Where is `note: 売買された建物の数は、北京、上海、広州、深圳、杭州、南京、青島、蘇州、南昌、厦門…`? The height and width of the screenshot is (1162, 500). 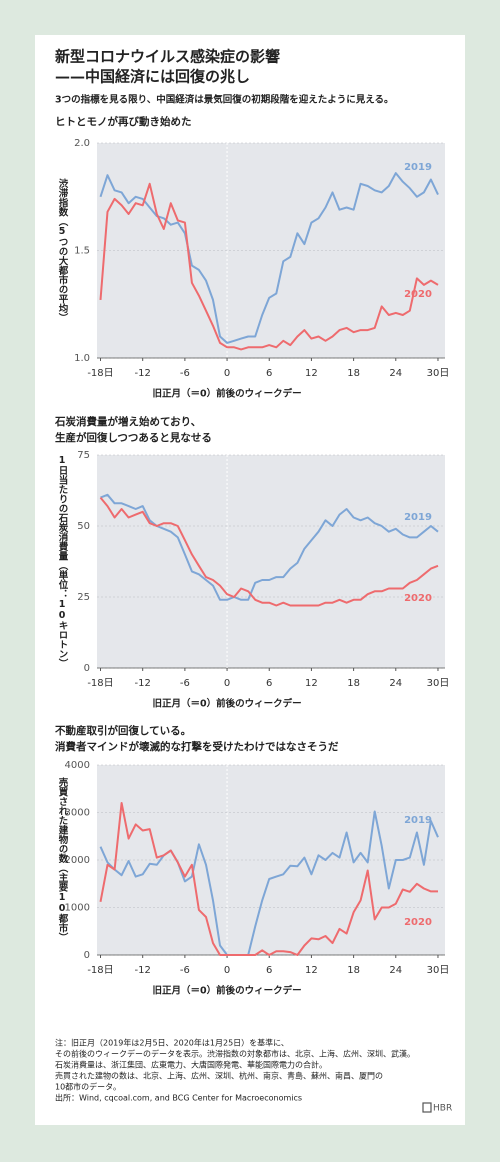 note: 売買された建物の数は、北京、上海、広州、深圳、杭州、南京、青島、蘇州、南昌、厦門… is located at coordinates (219, 1076).